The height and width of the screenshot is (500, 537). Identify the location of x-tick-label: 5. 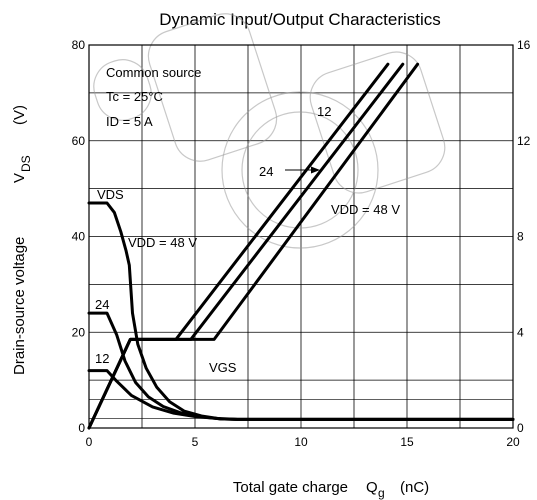
(195, 442).